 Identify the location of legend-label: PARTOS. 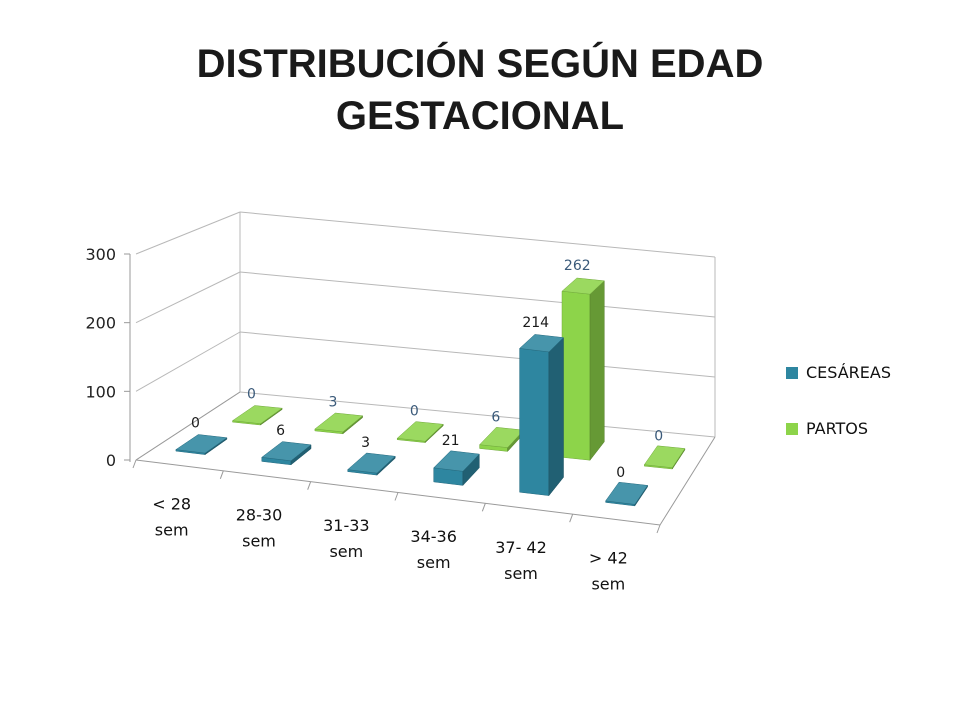
(837, 428).